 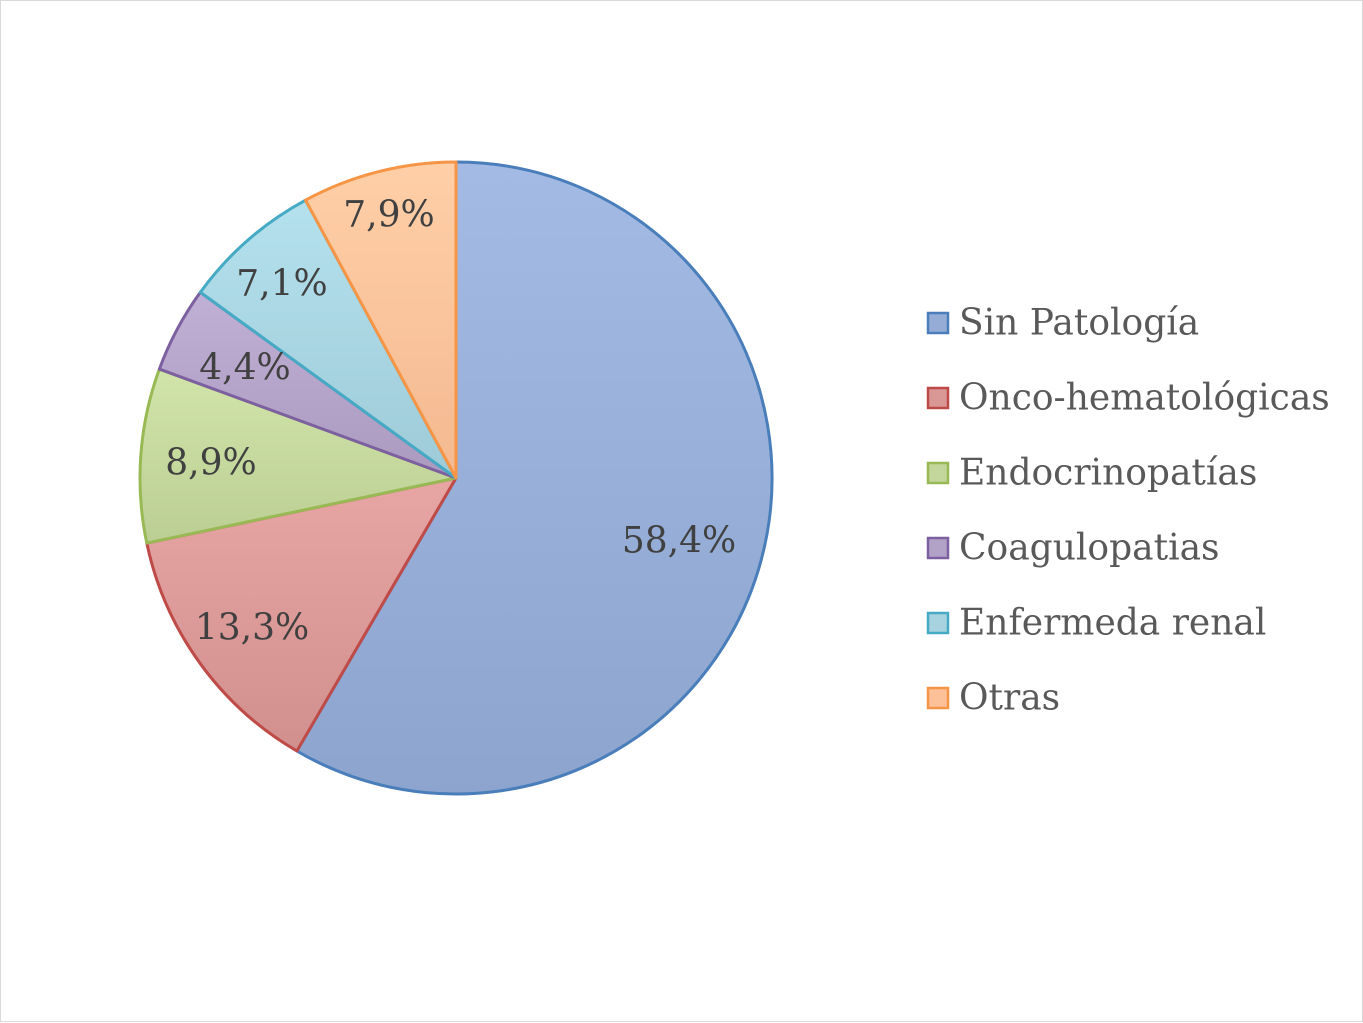 What do you see at coordinates (1112, 623) in the screenshot?
I see `legend-label-enfermeda-renal: Enfermeda renal` at bounding box center [1112, 623].